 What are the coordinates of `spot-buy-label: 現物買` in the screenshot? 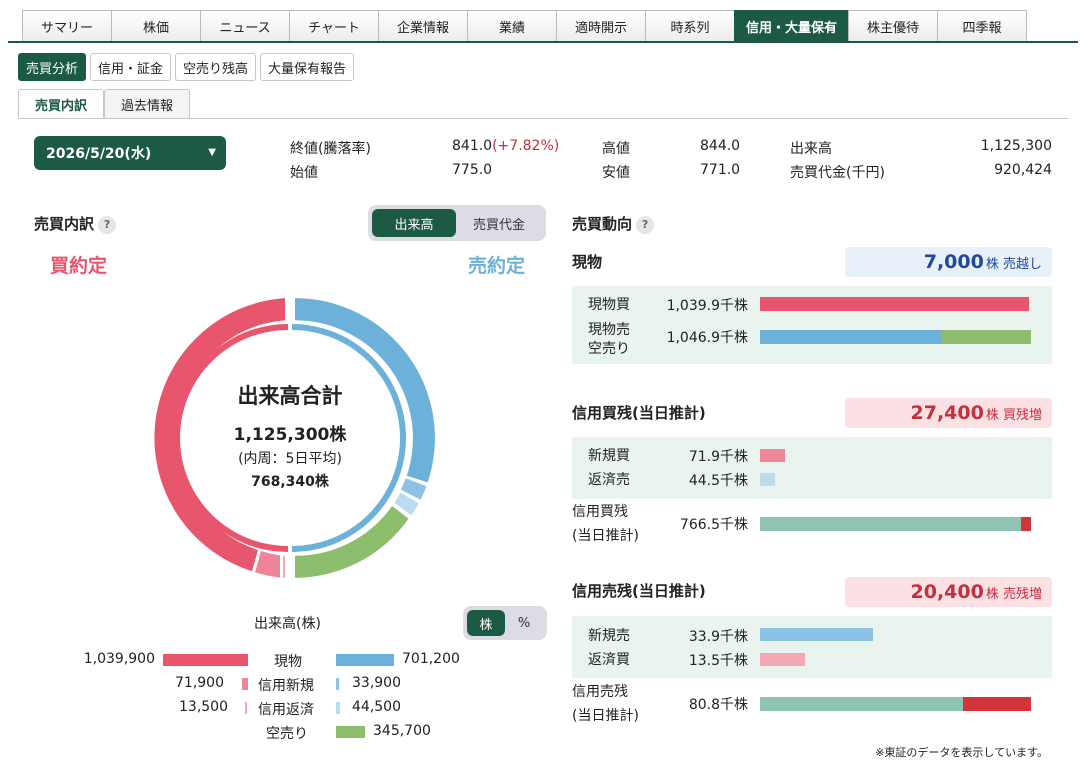 It's located at (609, 305).